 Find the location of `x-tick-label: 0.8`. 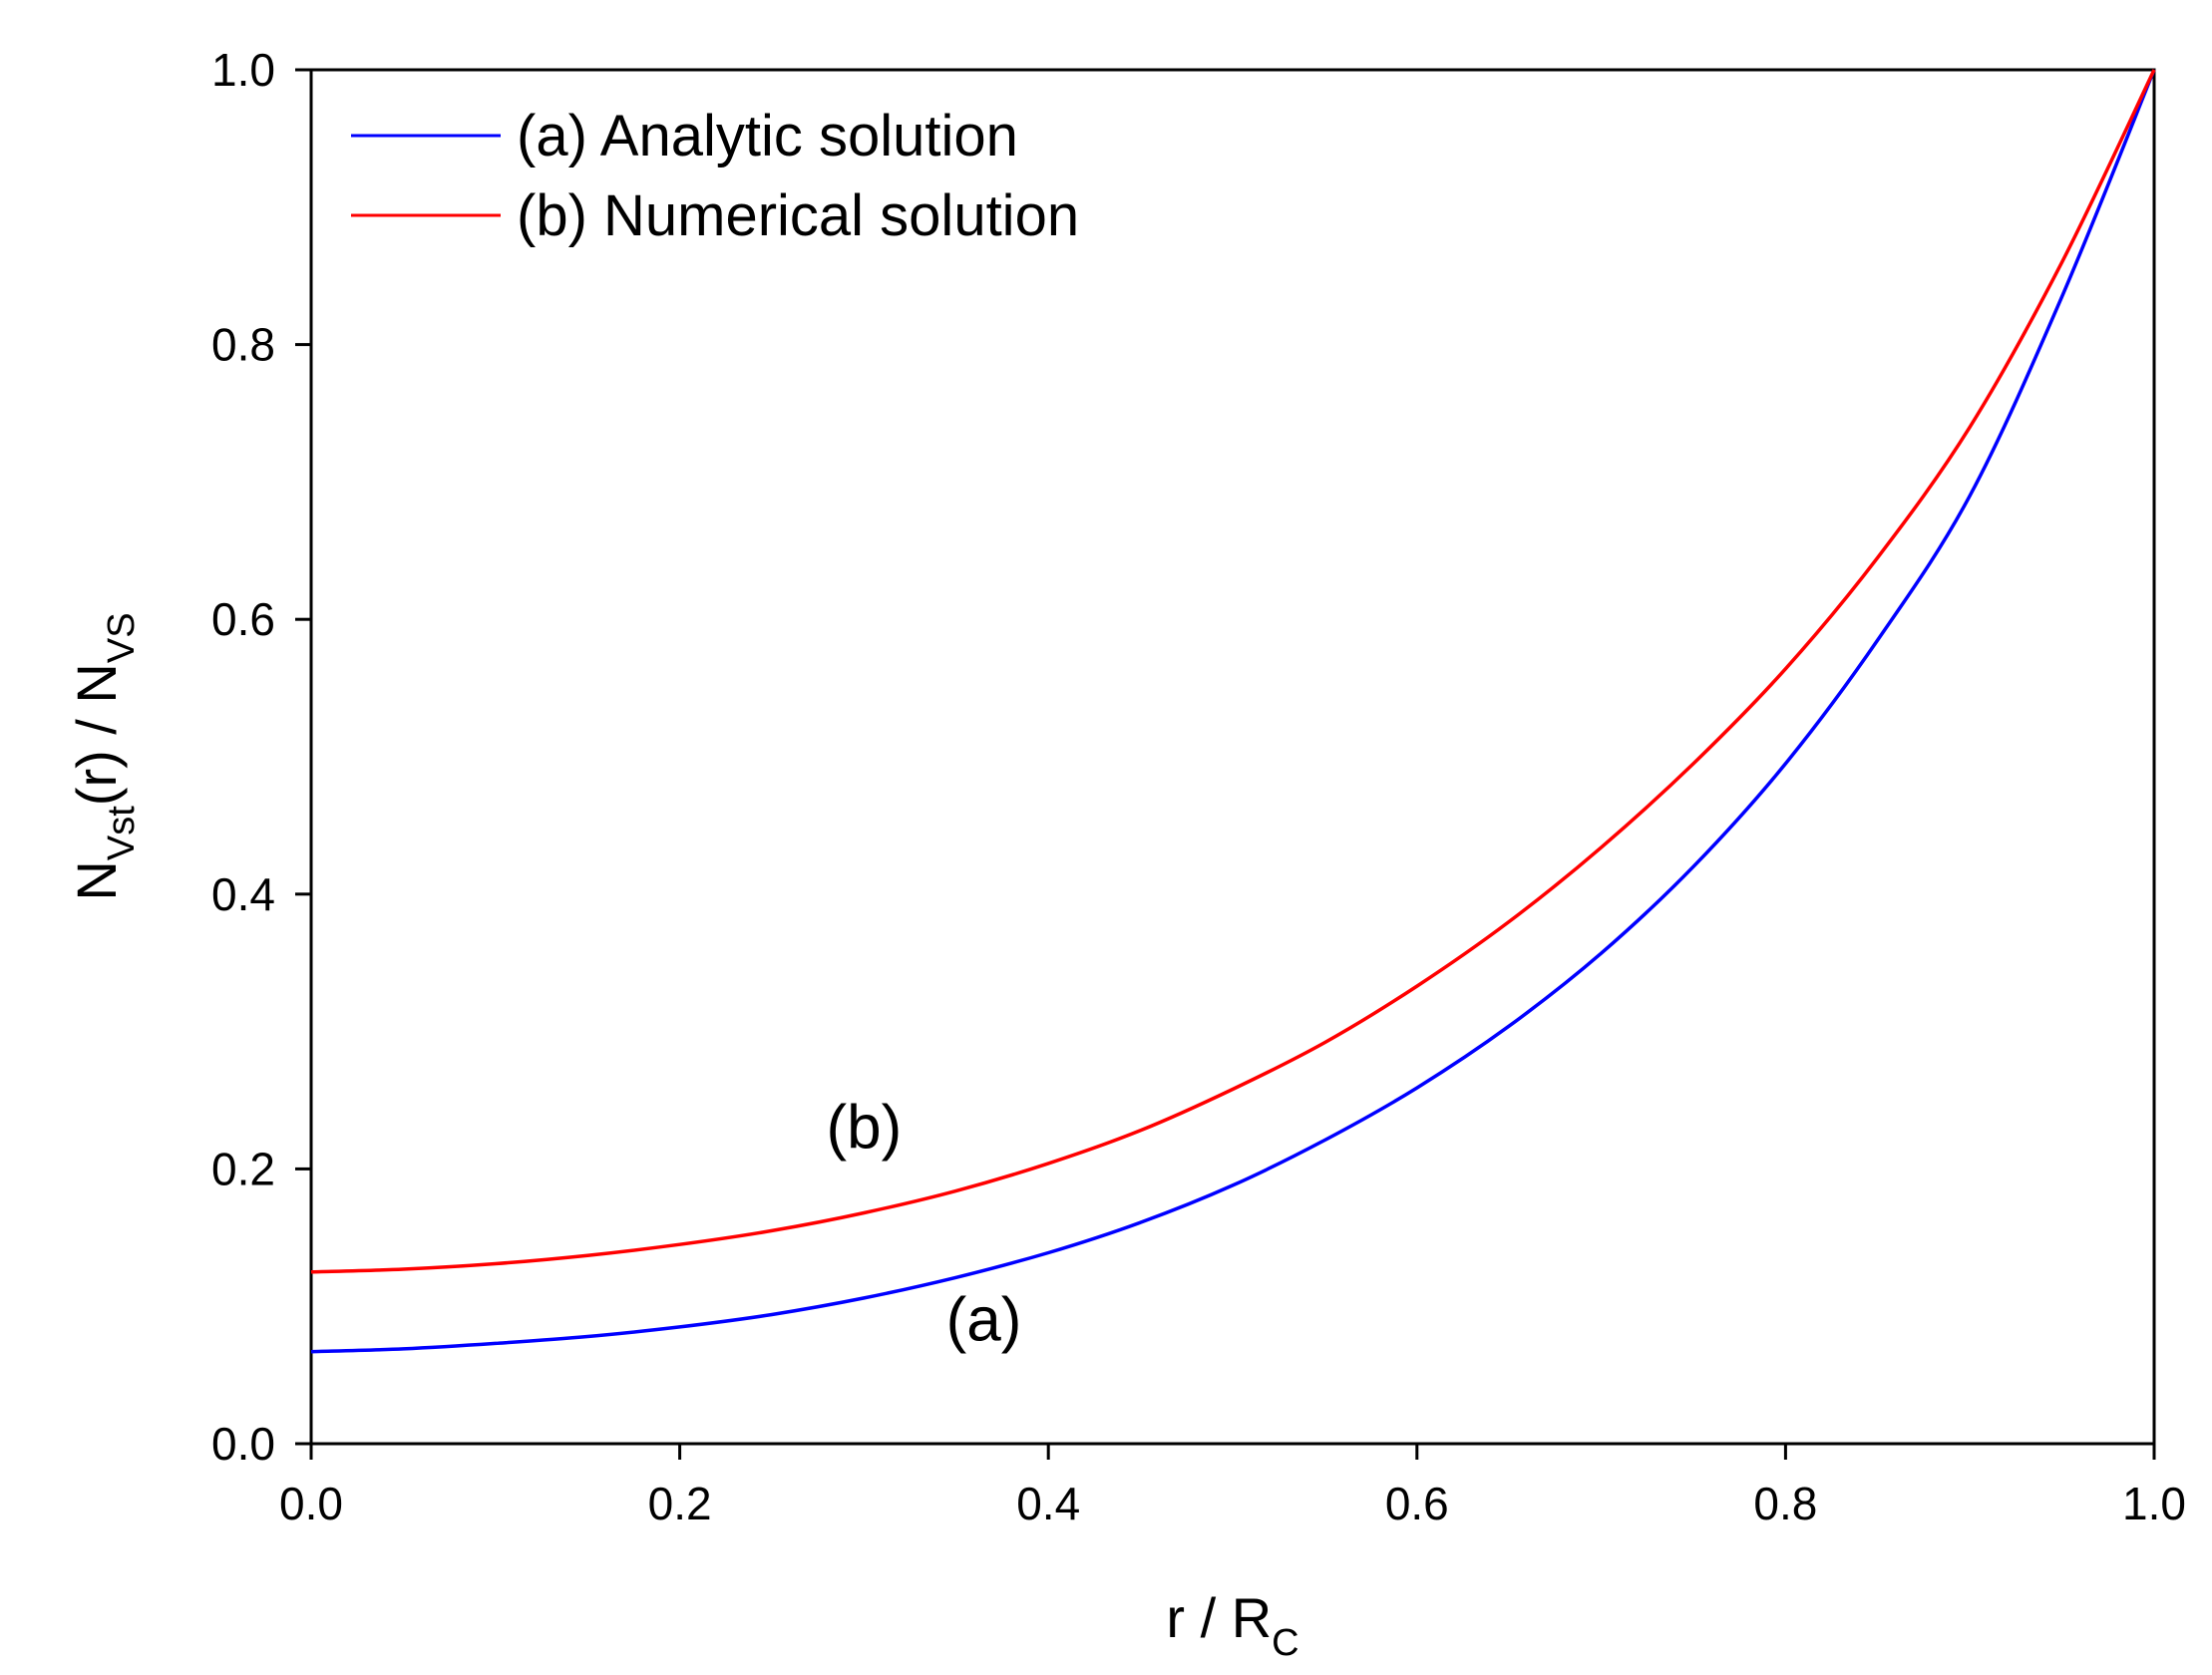

x-tick-label: 0.8 is located at coordinates (1785, 1503).